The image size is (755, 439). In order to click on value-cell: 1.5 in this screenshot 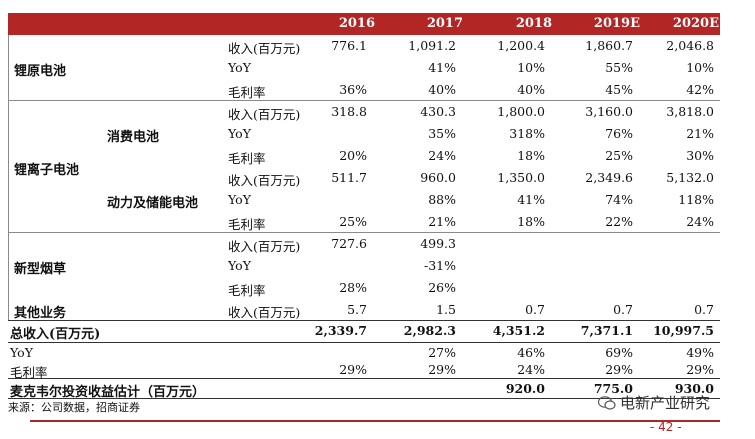, I will do `click(446, 309)`.